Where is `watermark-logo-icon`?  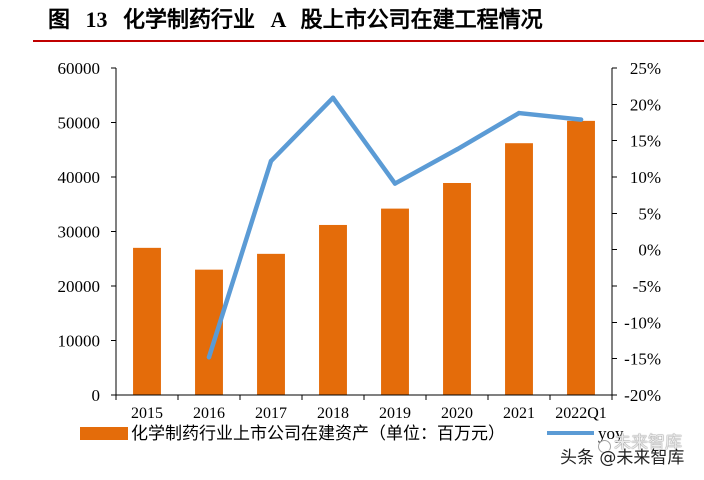
watermark-logo-icon is located at coordinates (604, 446).